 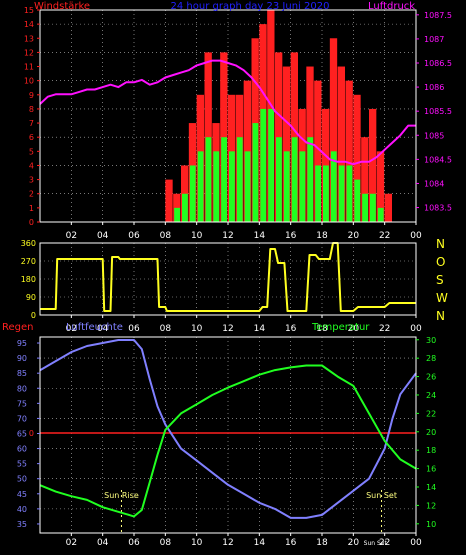 I want to click on pressure-tick-label: 1084.5, so click(x=438, y=159).